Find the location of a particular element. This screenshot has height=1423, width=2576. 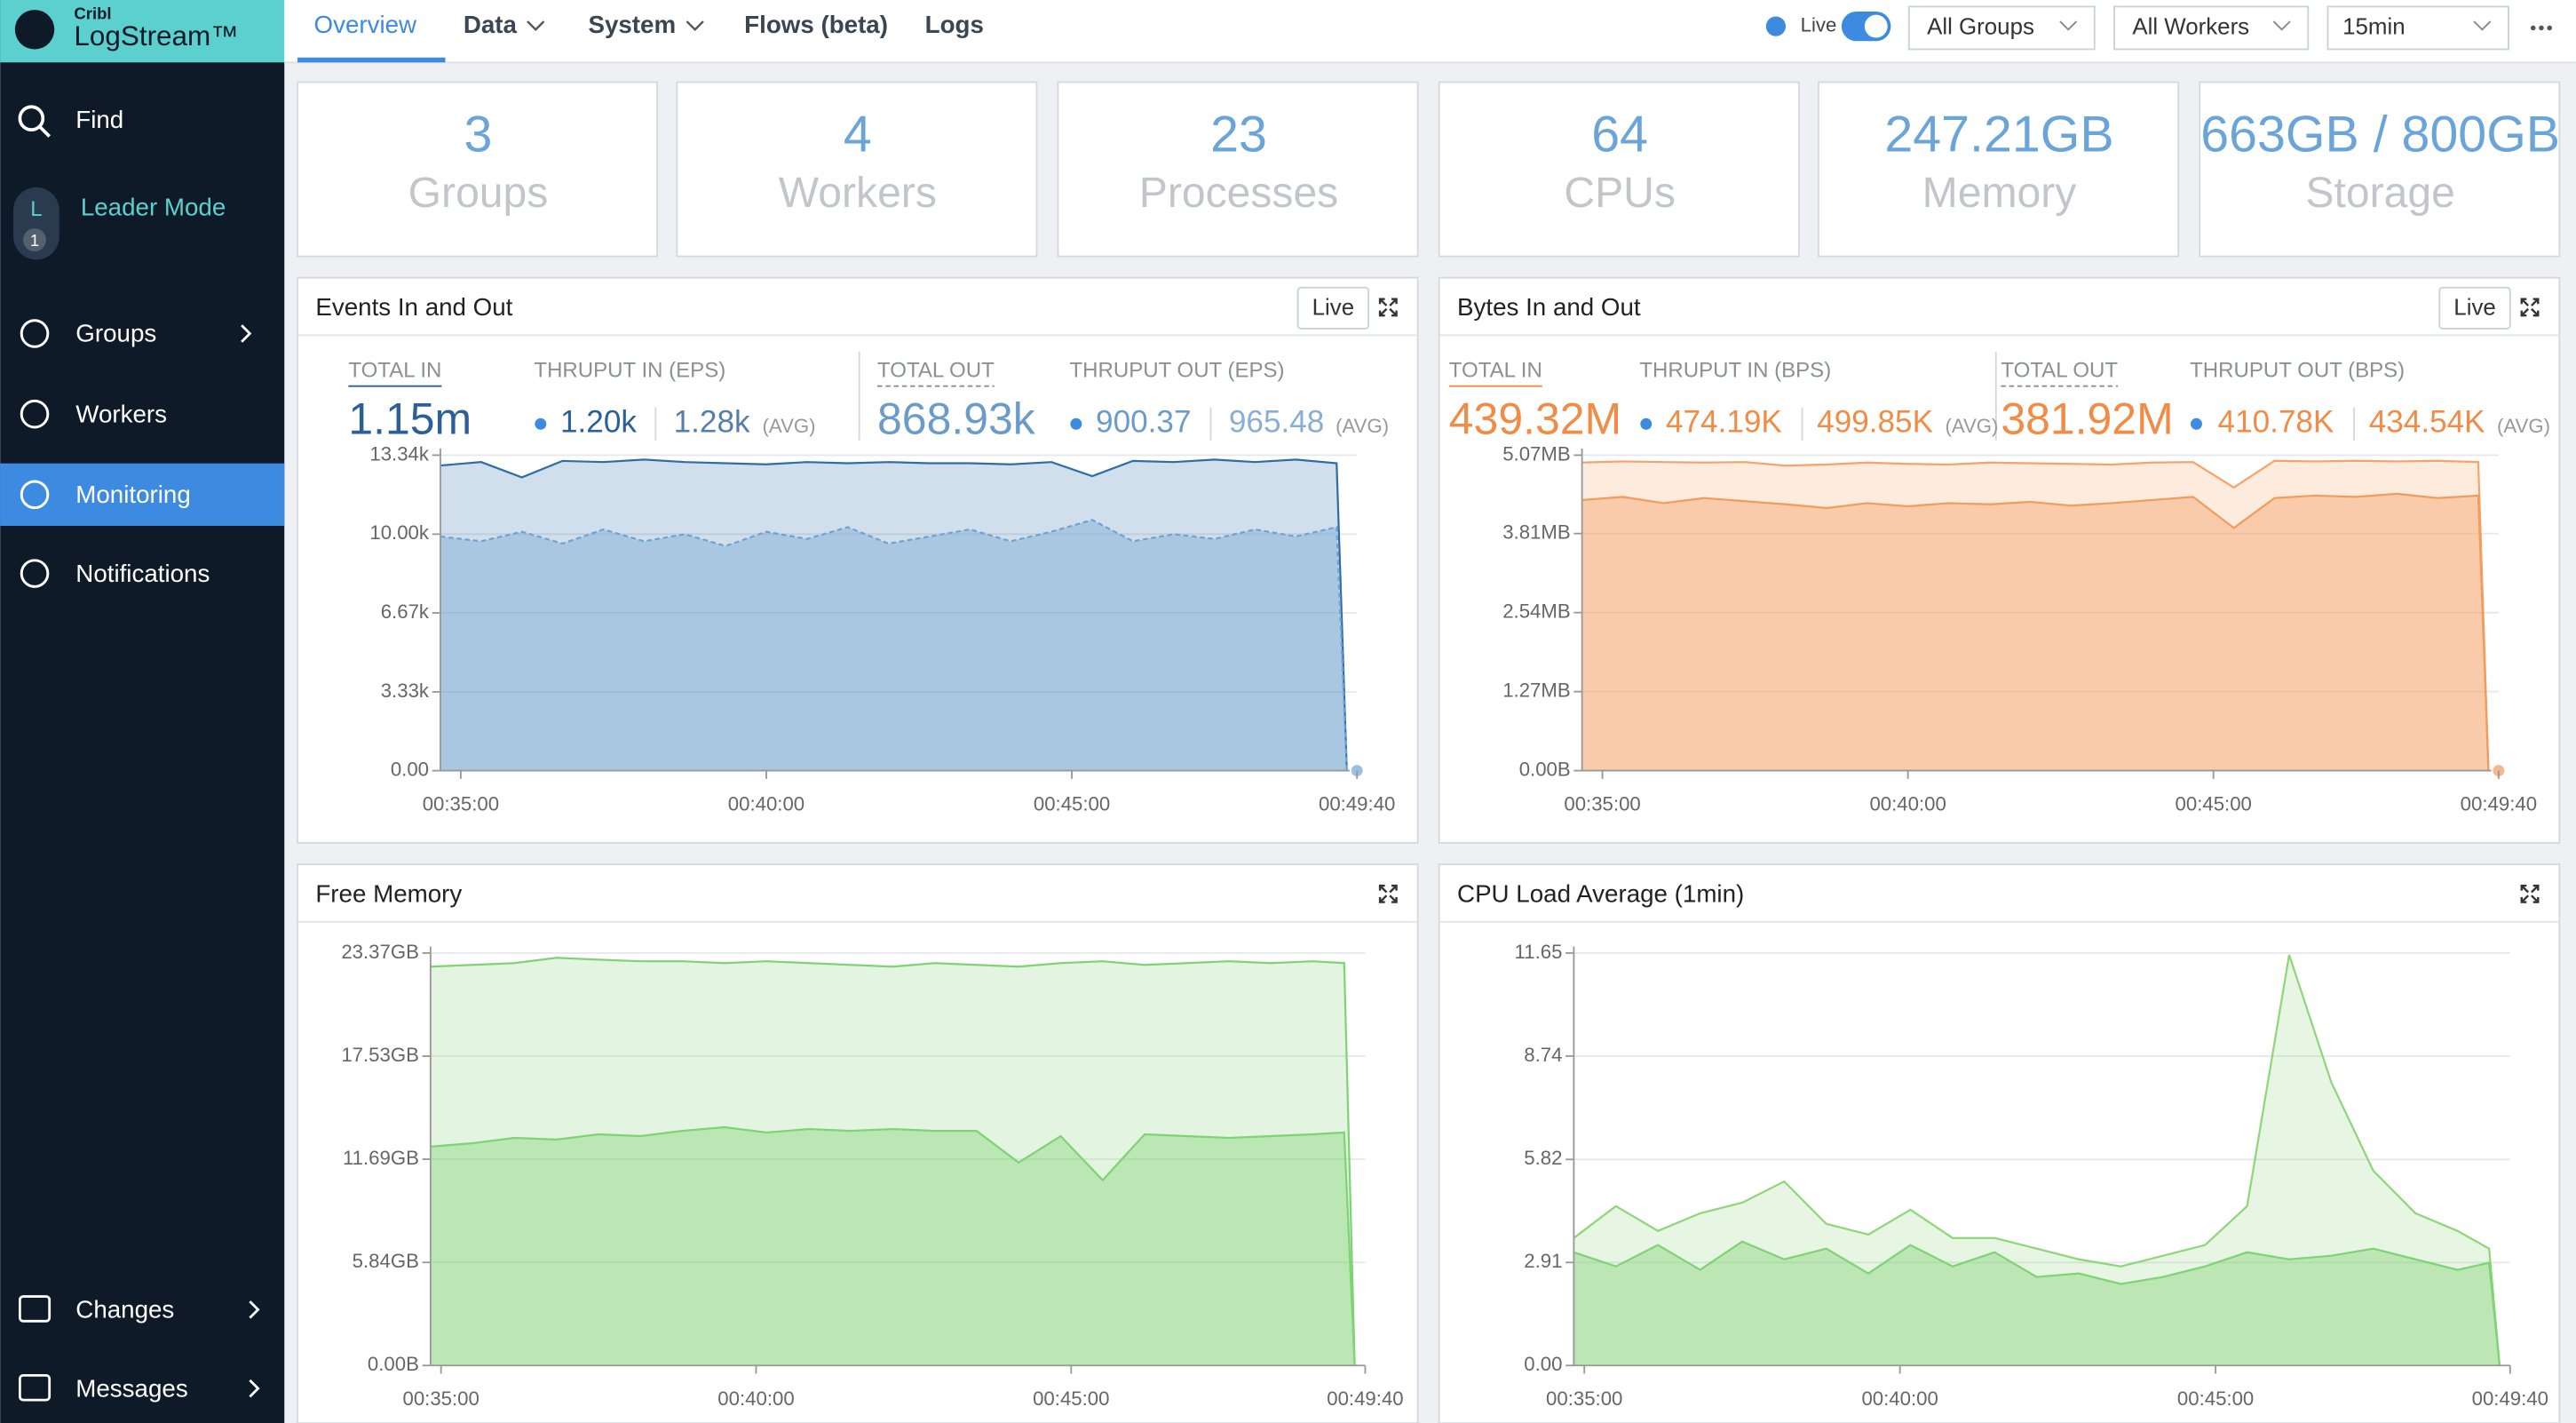

x-tick-label: 00:35:00 is located at coordinates (461, 803).